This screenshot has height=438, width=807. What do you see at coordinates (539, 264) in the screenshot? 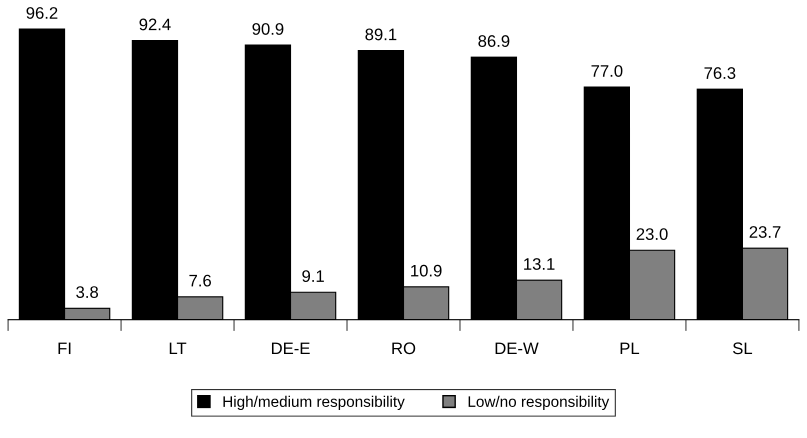
I see `data-label: 13.1` at bounding box center [539, 264].